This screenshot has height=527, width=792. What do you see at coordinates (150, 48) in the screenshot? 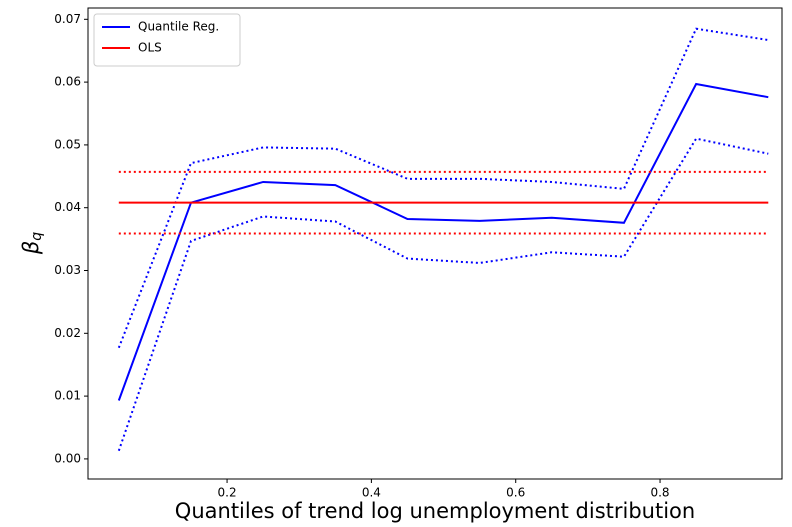
I see `legend-label: OLS` at bounding box center [150, 48].